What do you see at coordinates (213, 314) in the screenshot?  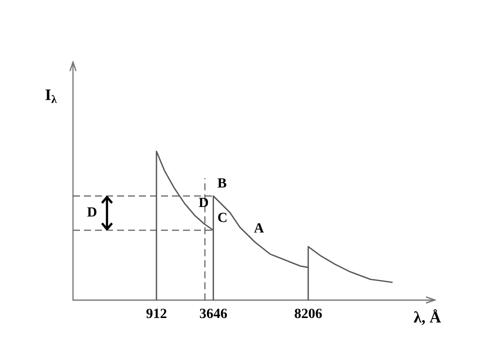 I see `x-tick-label: 3646` at bounding box center [213, 314].